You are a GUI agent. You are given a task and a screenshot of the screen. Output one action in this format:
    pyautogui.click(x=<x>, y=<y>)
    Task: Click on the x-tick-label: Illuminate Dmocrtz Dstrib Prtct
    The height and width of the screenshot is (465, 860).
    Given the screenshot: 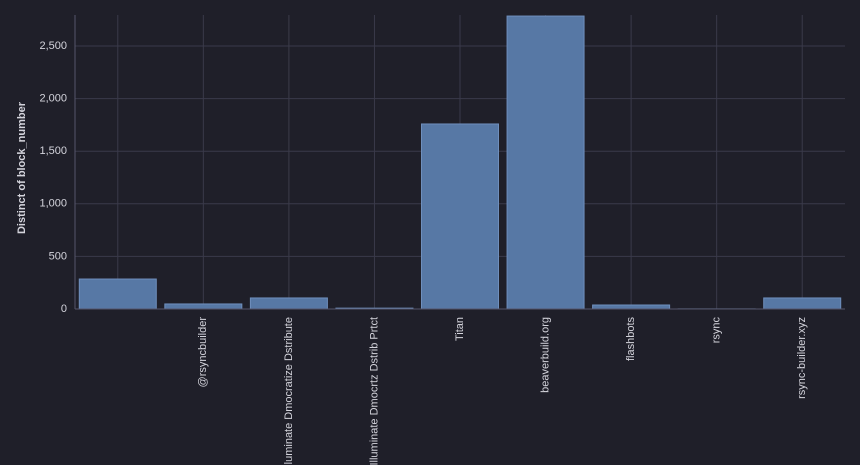 What is the action you would take?
    pyautogui.click(x=374, y=391)
    